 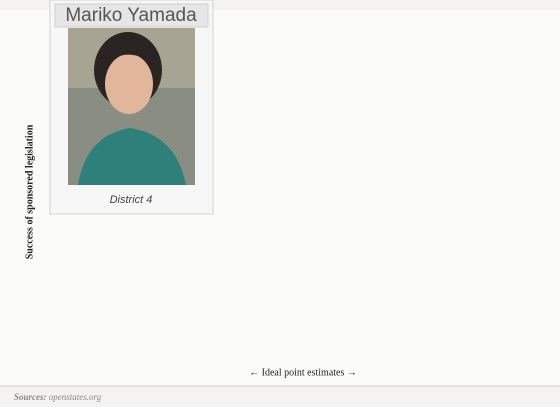 What do you see at coordinates (129, 84) in the screenshot?
I see `photo-face` at bounding box center [129, 84].